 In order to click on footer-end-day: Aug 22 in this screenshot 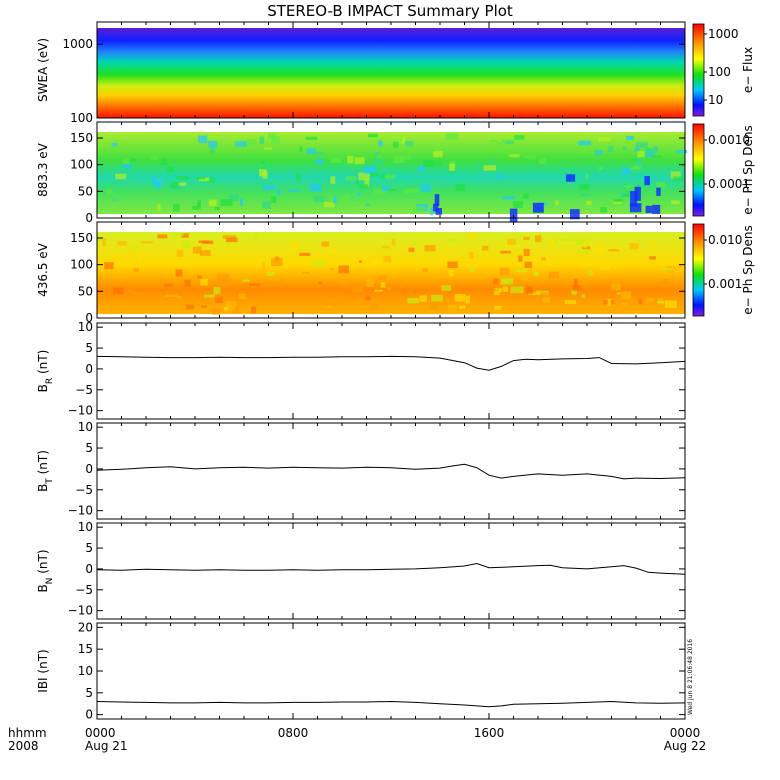, I will do `click(685, 746)`.